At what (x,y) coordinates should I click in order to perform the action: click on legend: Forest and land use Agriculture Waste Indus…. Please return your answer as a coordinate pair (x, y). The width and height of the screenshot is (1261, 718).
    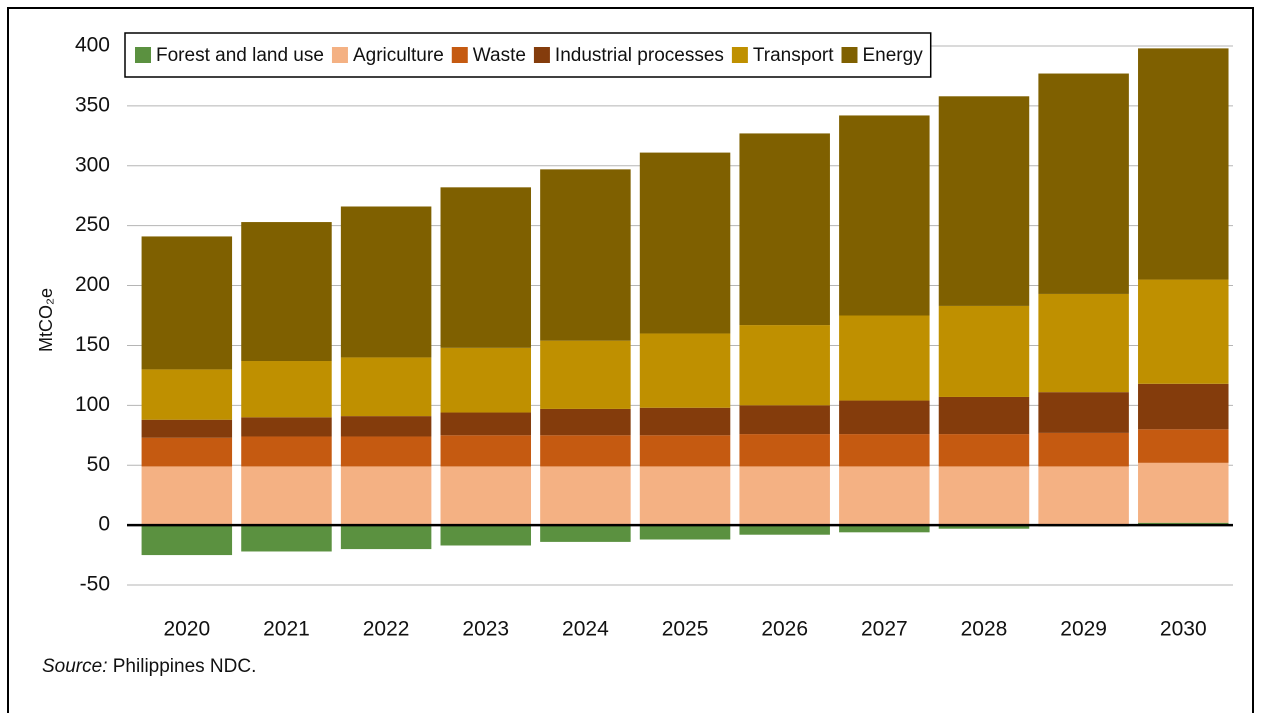
    Looking at the image, I should click on (528, 55).